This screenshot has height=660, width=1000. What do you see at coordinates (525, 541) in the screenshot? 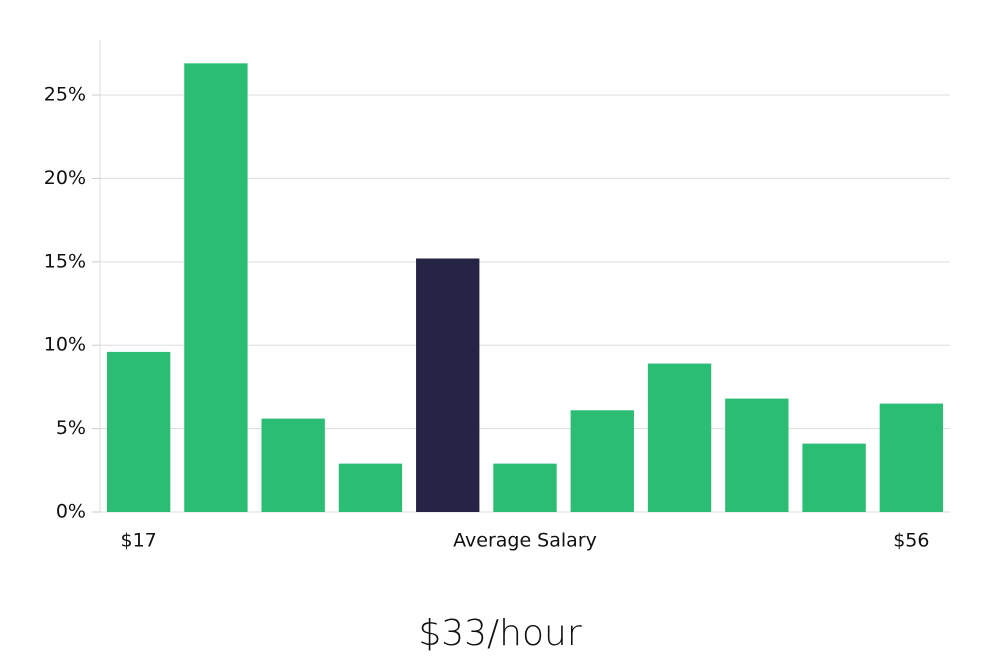
I see `x-axis-label: Average Salary` at bounding box center [525, 541].